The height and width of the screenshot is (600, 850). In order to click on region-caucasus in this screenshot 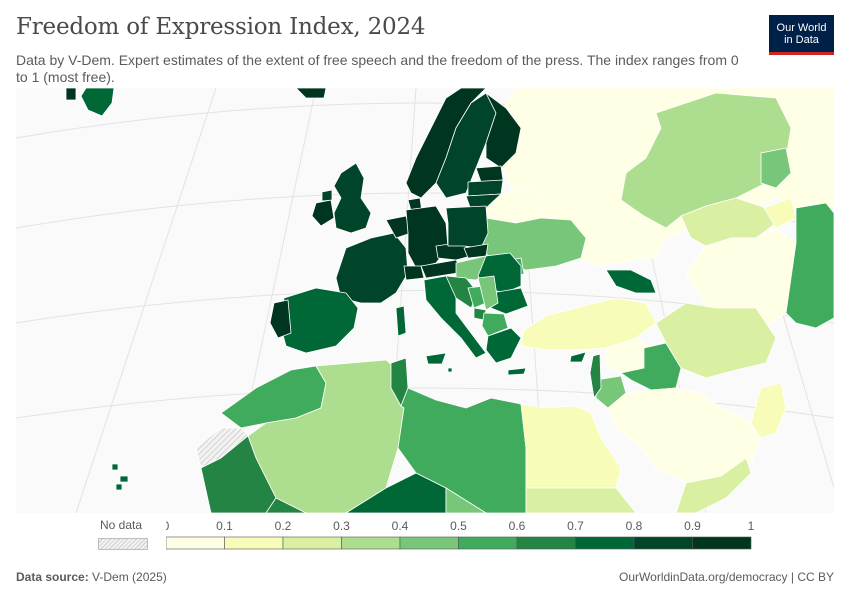, I will do `click(631, 281)`.